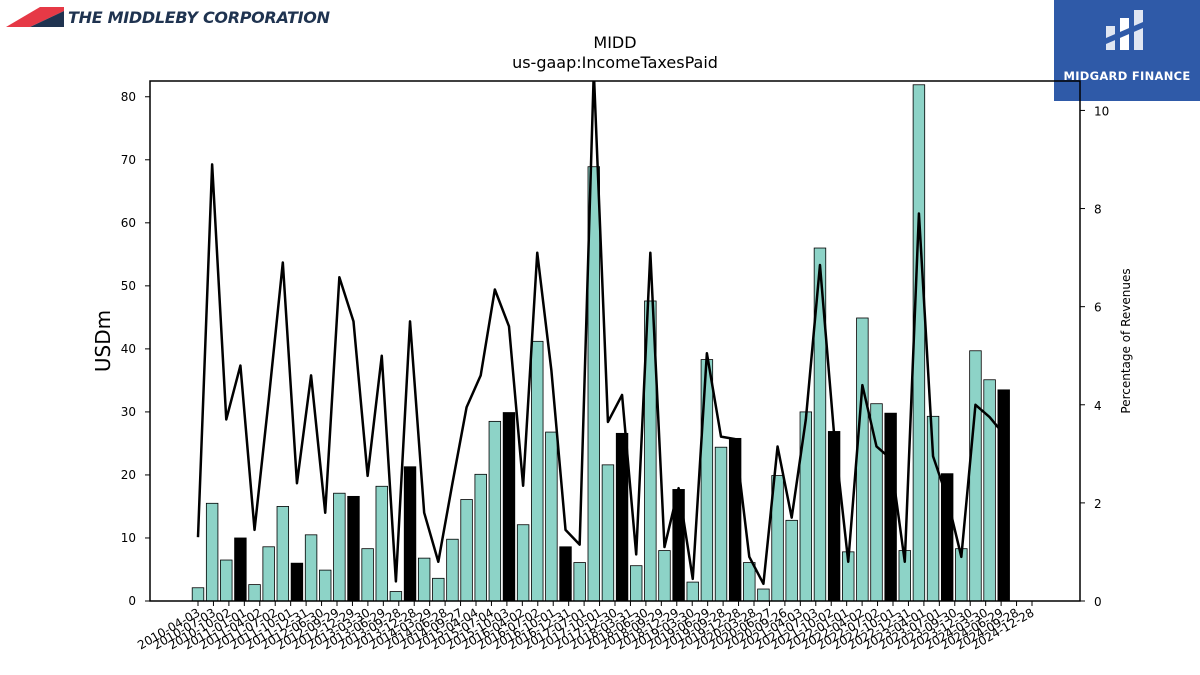  I want to click on brand-logo-mark, so click(1124, 30).